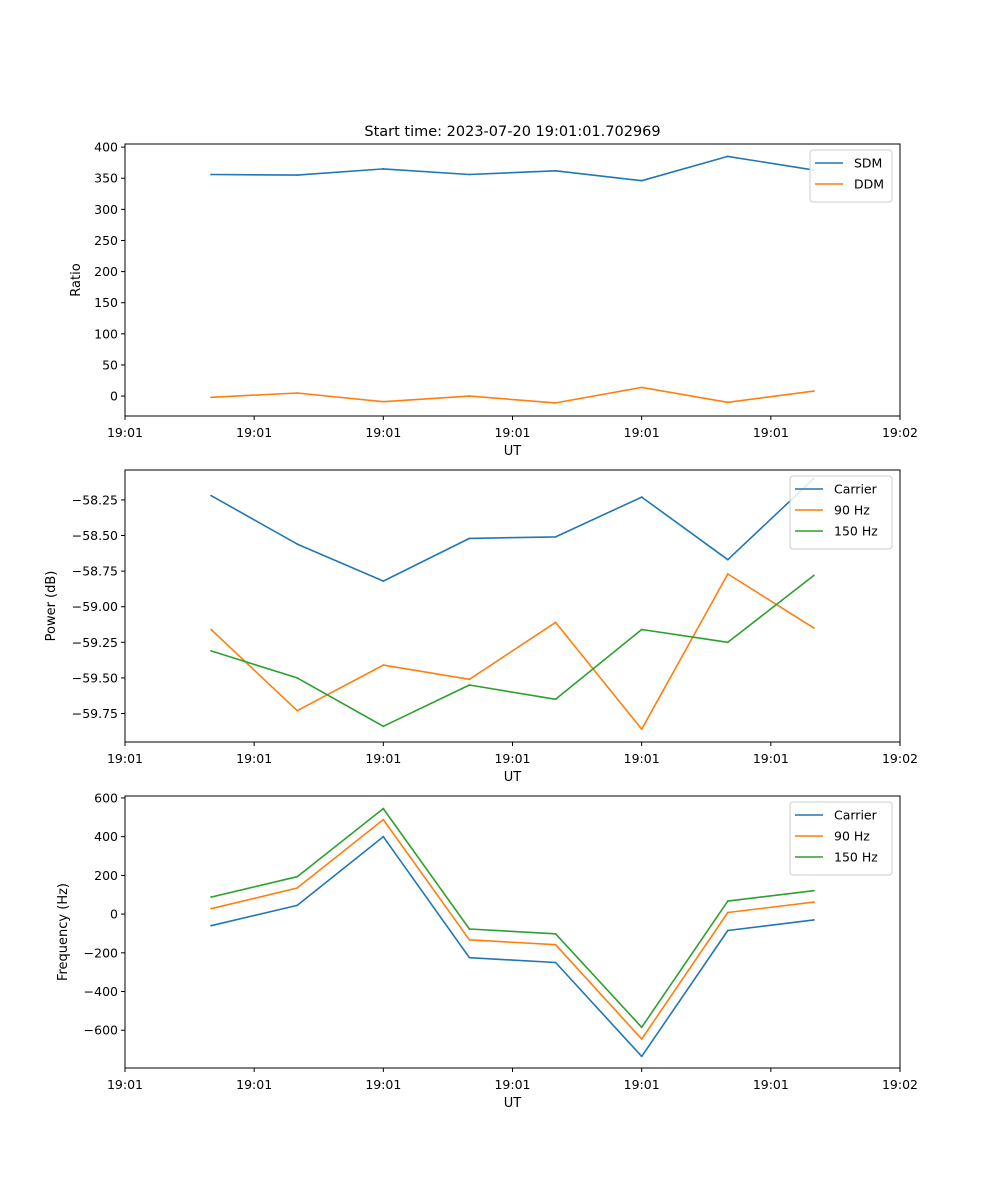 The image size is (1000, 1204). I want to click on y-tick-label: 600, so click(106, 797).